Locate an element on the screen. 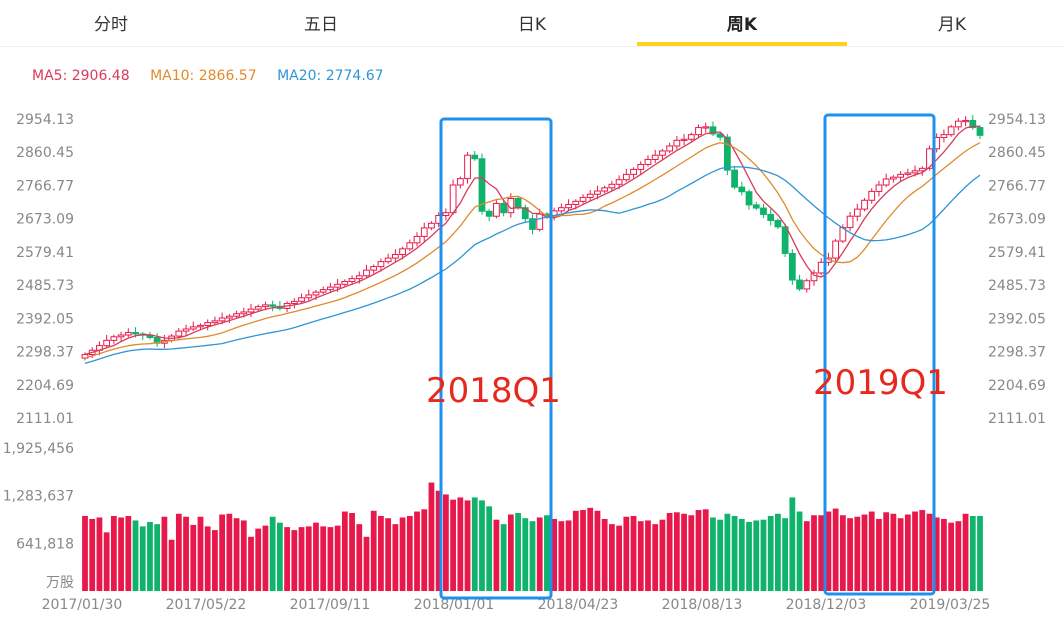  volume-tick: 1,925,456 is located at coordinates (38, 449).